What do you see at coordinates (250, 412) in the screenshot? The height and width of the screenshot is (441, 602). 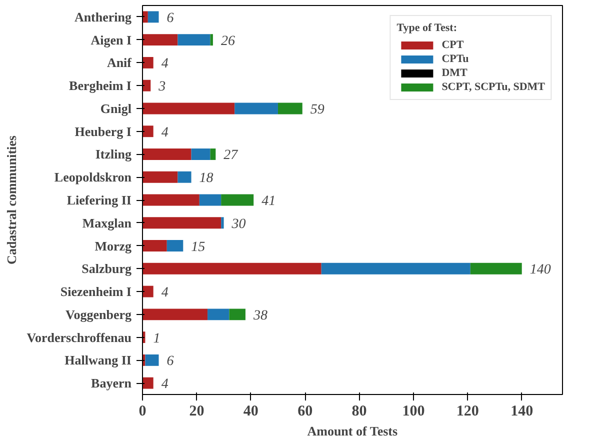 I see `x-tick-label: 40` at bounding box center [250, 412].